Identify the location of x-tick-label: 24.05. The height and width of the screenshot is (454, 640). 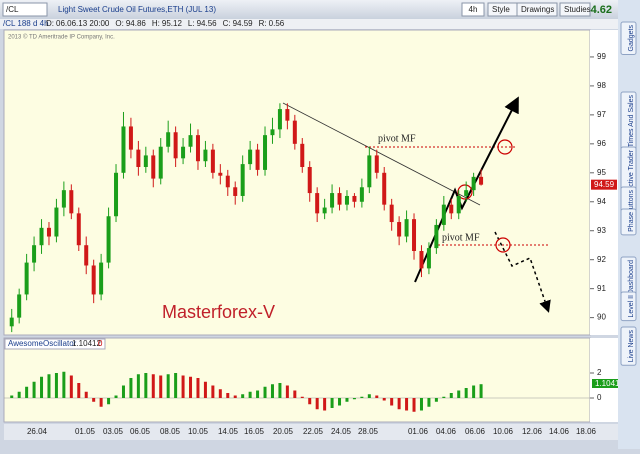
(341, 431).